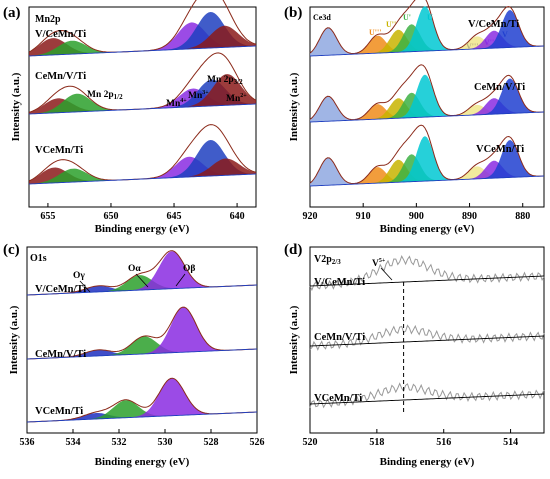 The image size is (550, 479). What do you see at coordinates (499, 87) in the screenshot?
I see `panel-b-sample-2: CeMn/V/Ti` at bounding box center [499, 87].